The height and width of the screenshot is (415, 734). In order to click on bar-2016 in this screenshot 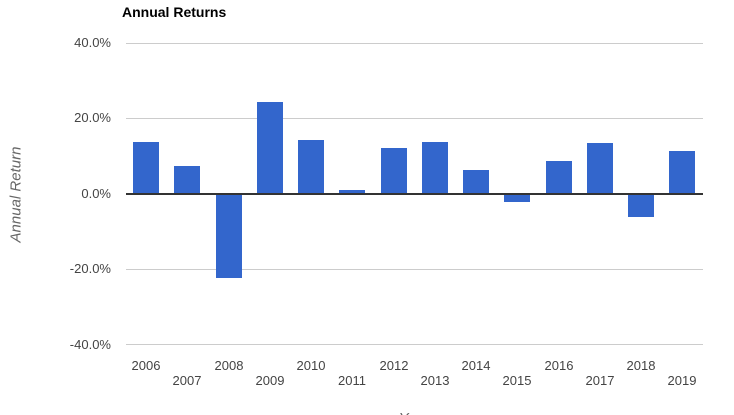, I will do `click(559, 177)`.